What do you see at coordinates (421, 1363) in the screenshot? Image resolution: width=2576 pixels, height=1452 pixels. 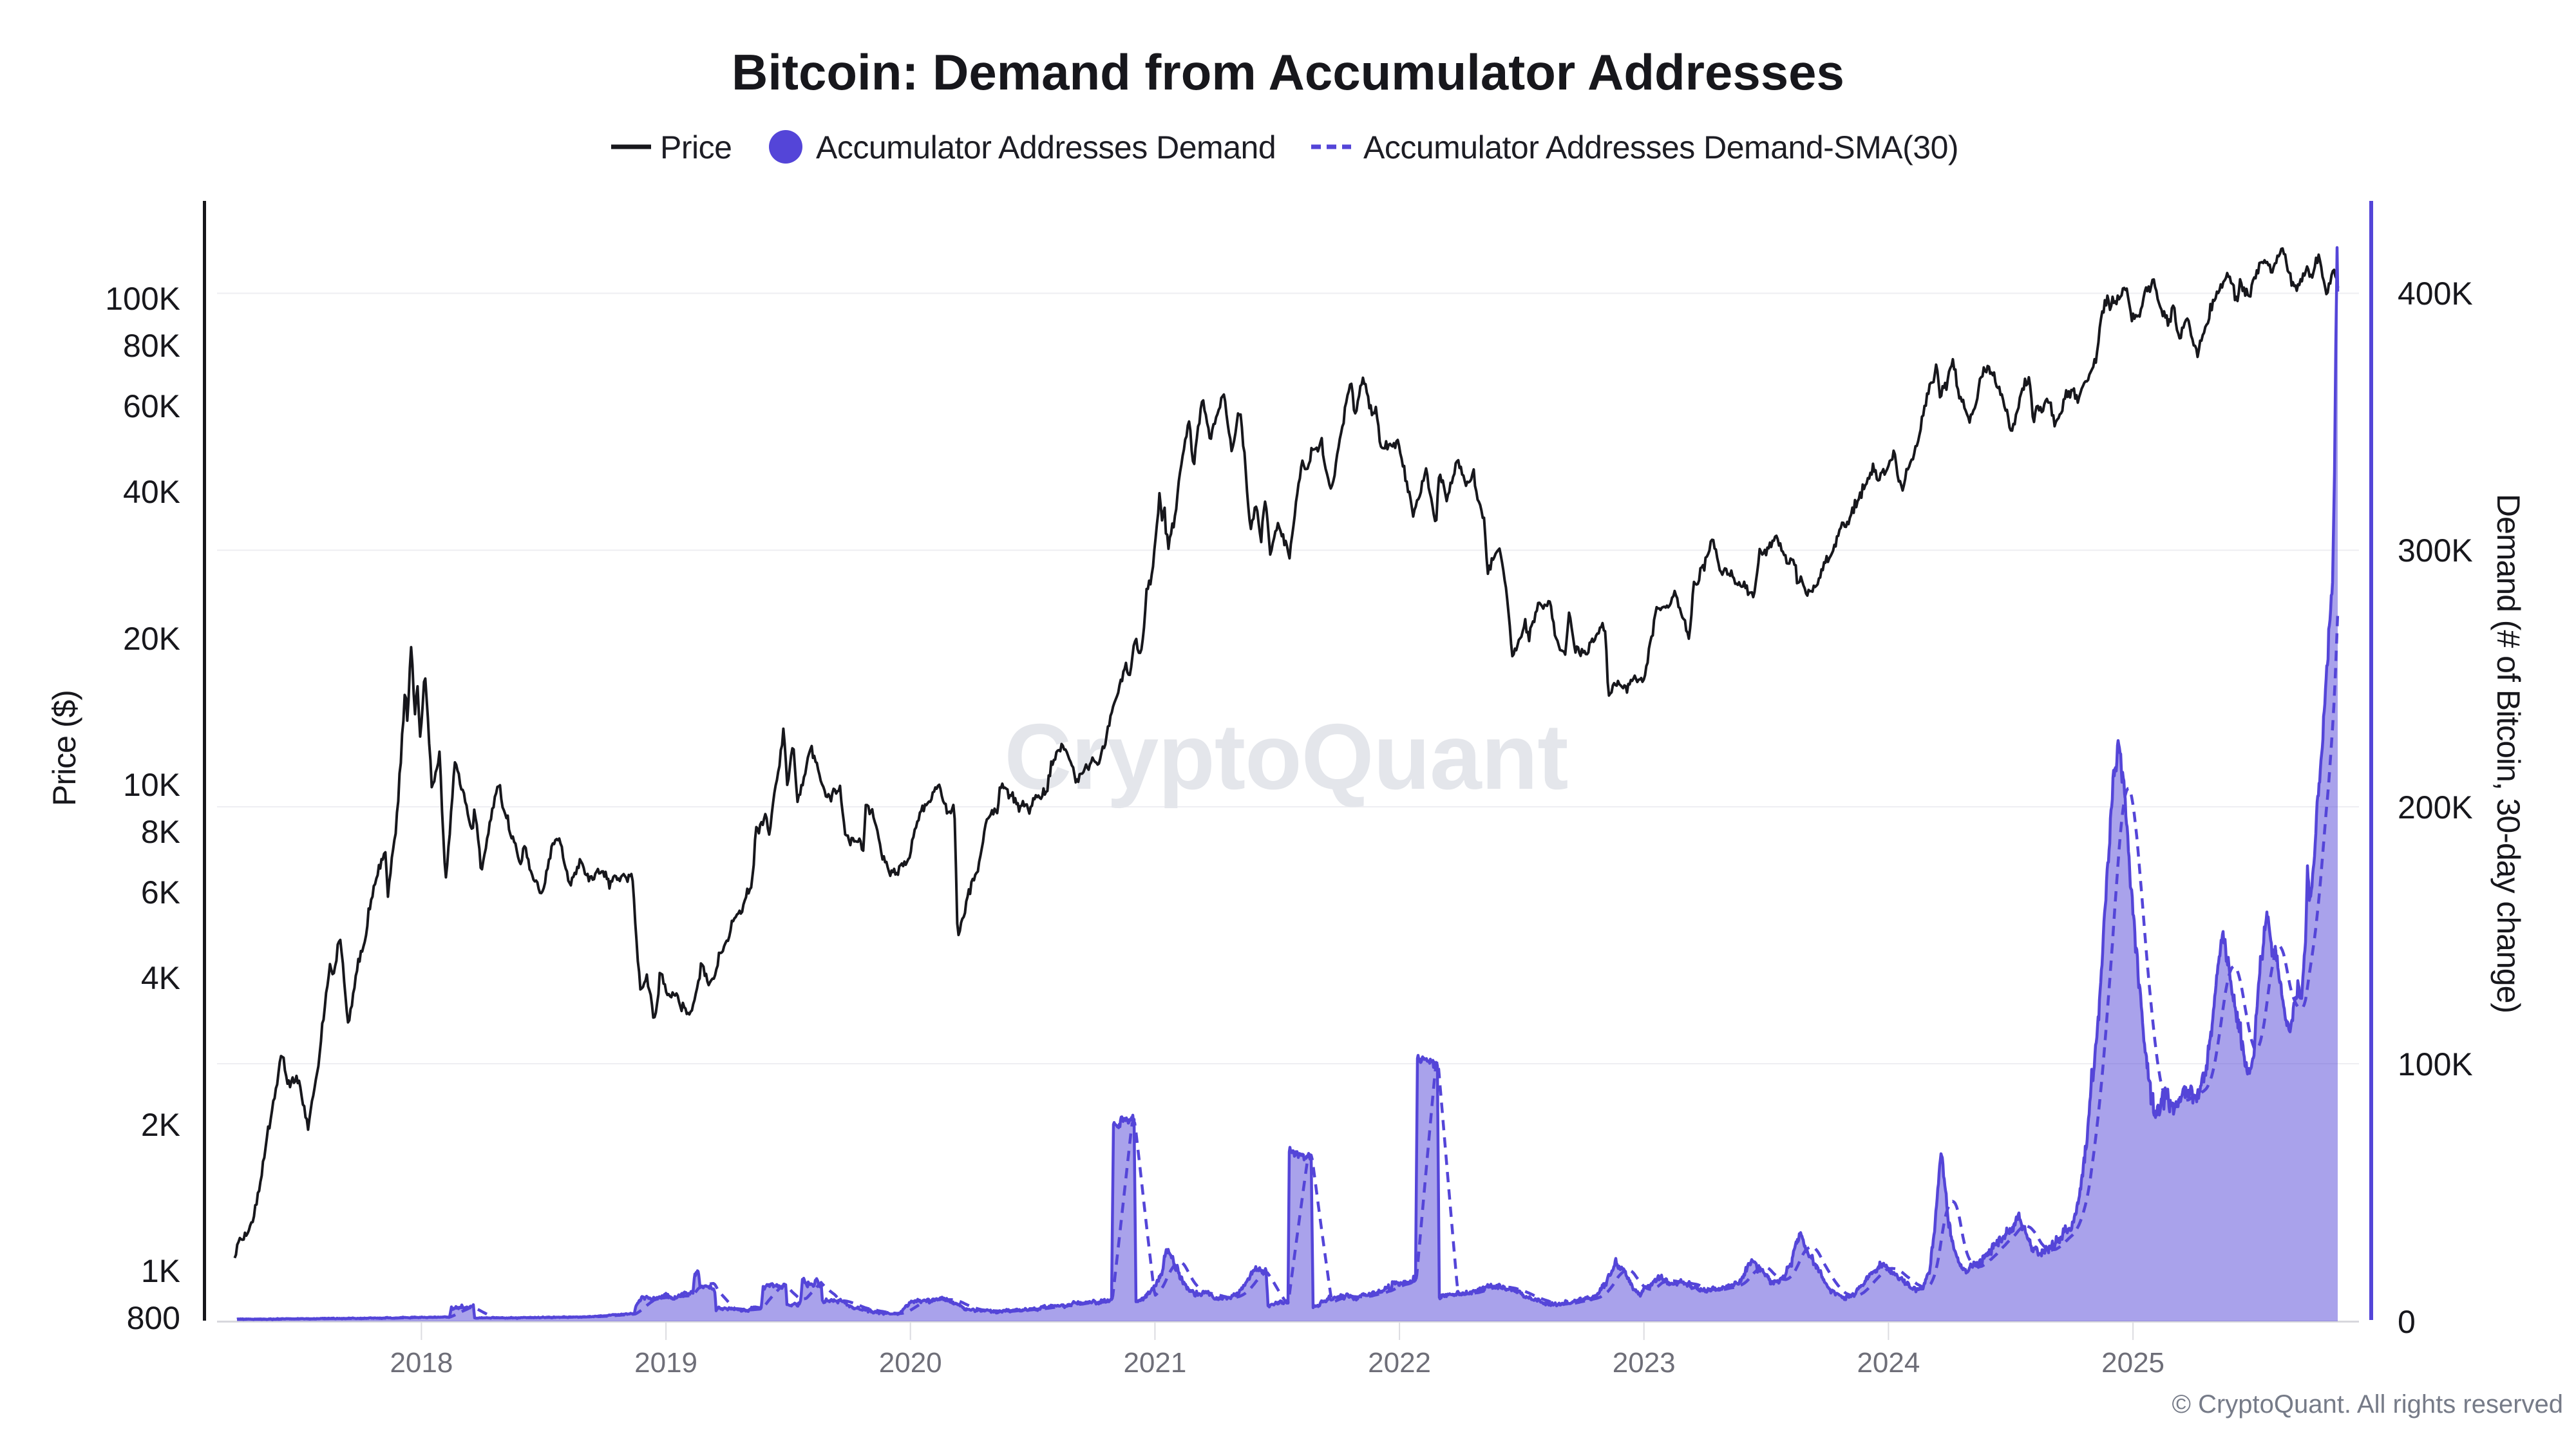 I see `svg-text: 2018` at bounding box center [421, 1363].